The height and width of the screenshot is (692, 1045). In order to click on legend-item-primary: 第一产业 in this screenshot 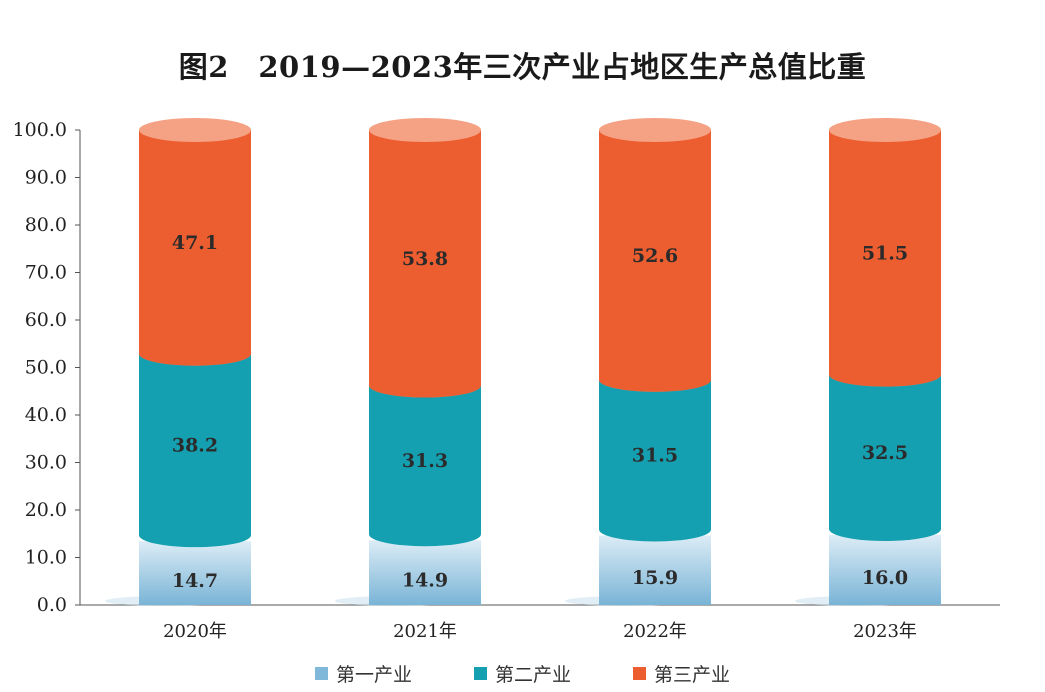, I will do `click(363, 673)`.